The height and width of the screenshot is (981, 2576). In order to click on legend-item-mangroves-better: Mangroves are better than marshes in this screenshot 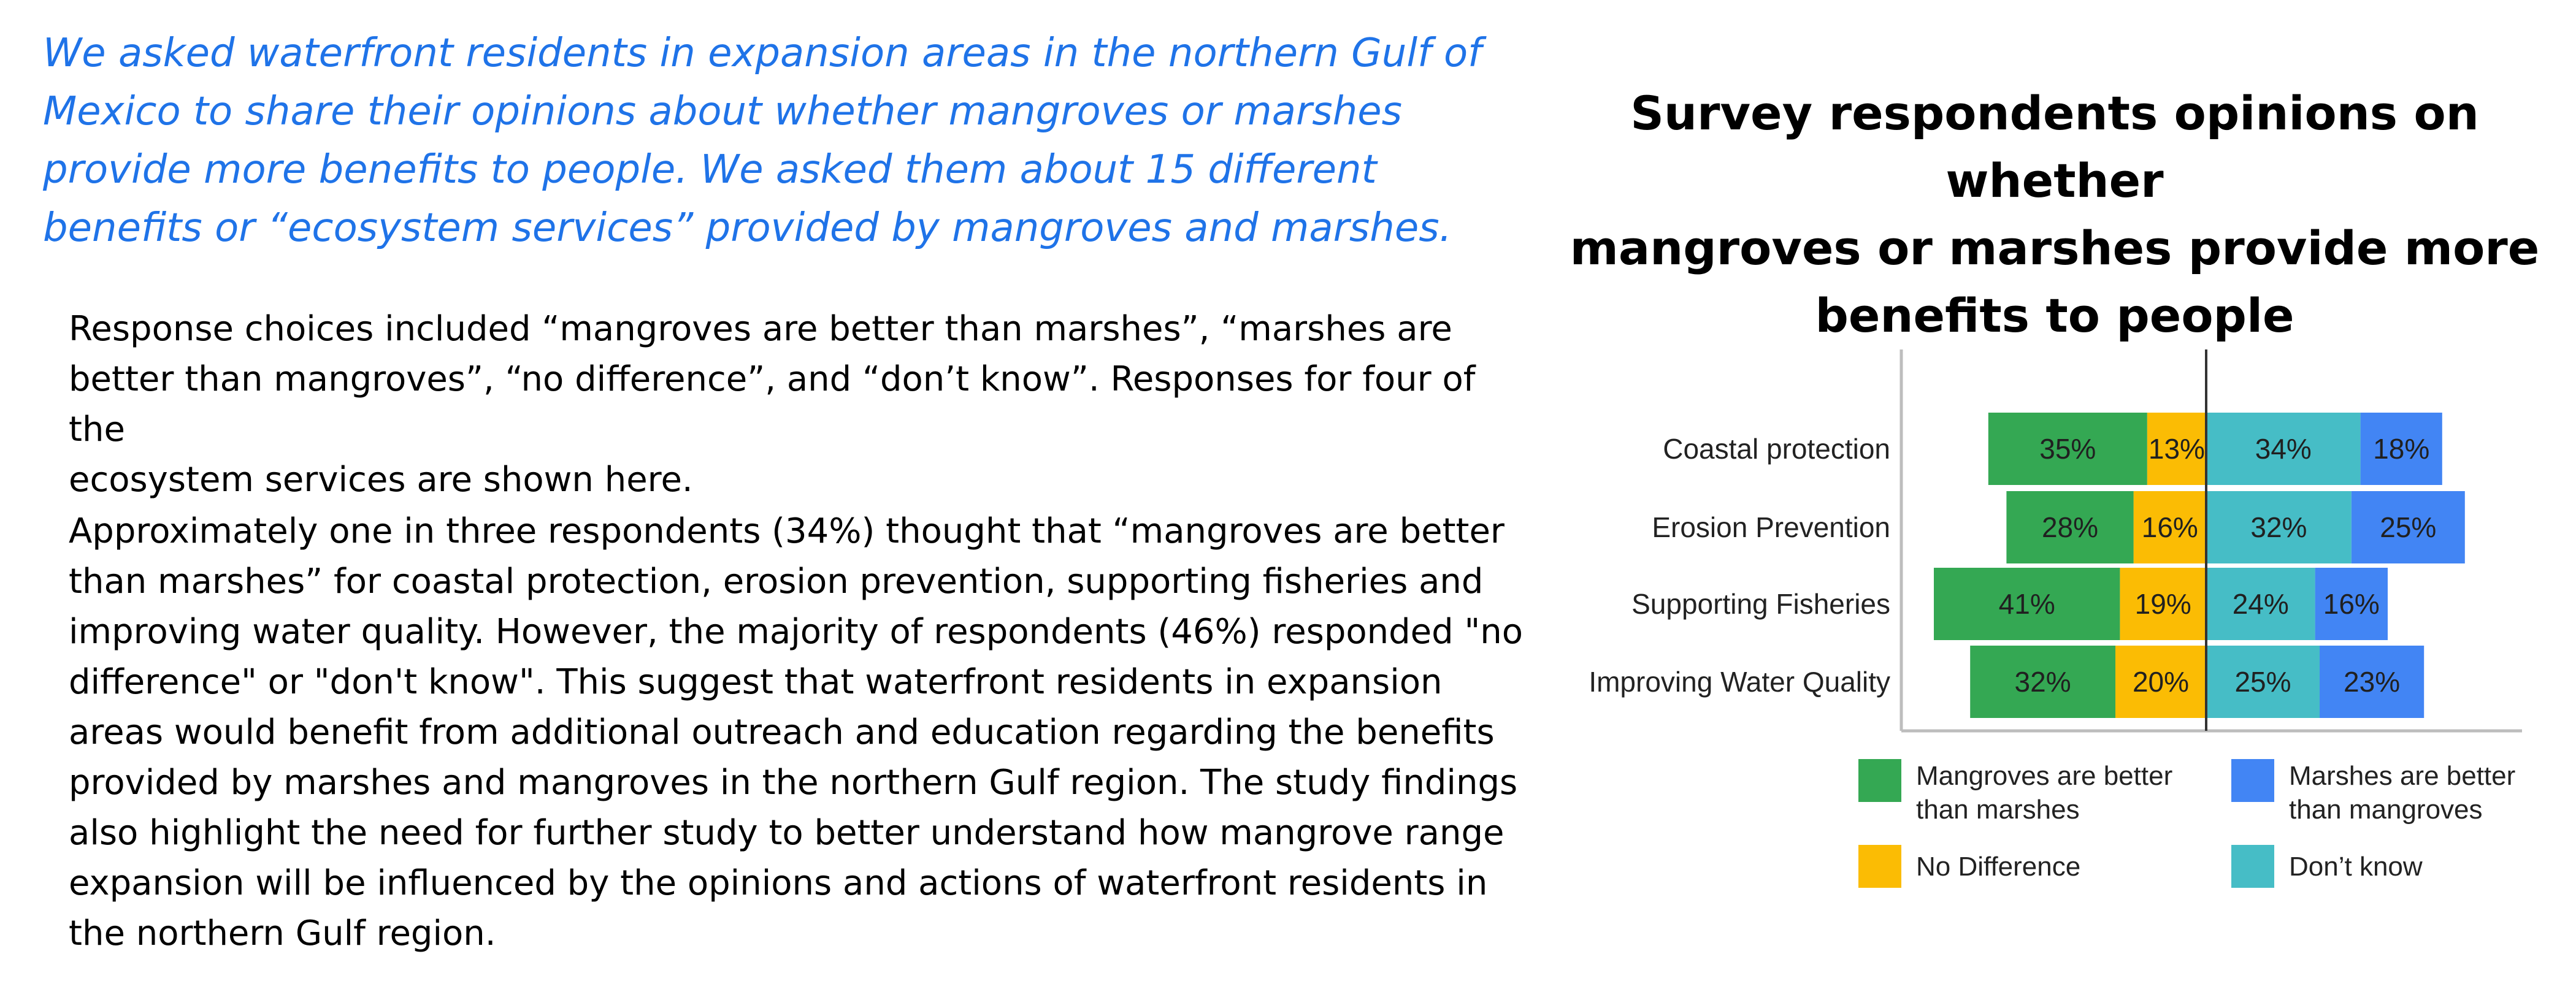, I will do `click(2046, 792)`.